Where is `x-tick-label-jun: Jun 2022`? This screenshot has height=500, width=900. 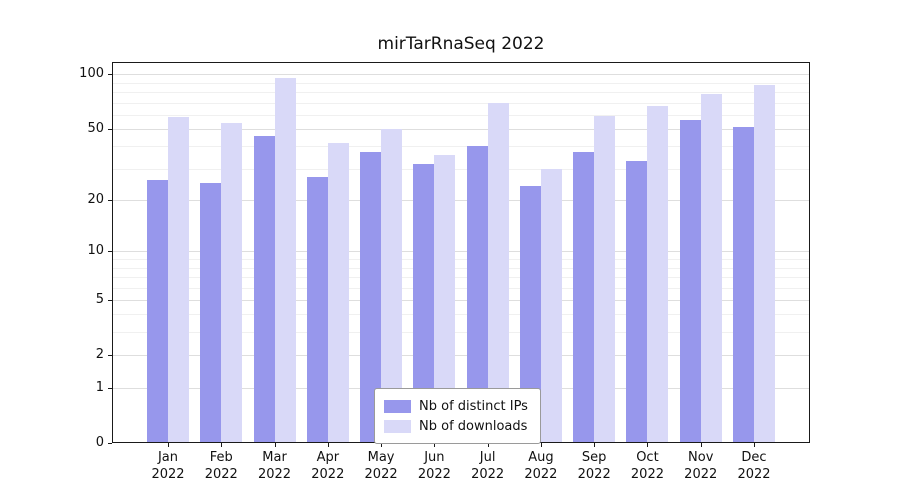
x-tick-label-jun: Jun 2022 is located at coordinates (434, 466).